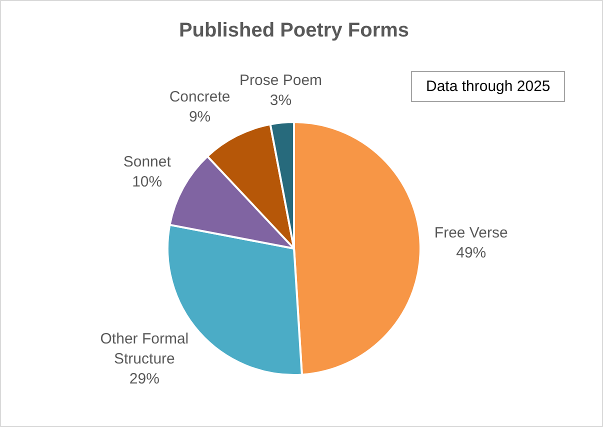 The width and height of the screenshot is (603, 427). I want to click on slice-label: Concrete, so click(199, 97).